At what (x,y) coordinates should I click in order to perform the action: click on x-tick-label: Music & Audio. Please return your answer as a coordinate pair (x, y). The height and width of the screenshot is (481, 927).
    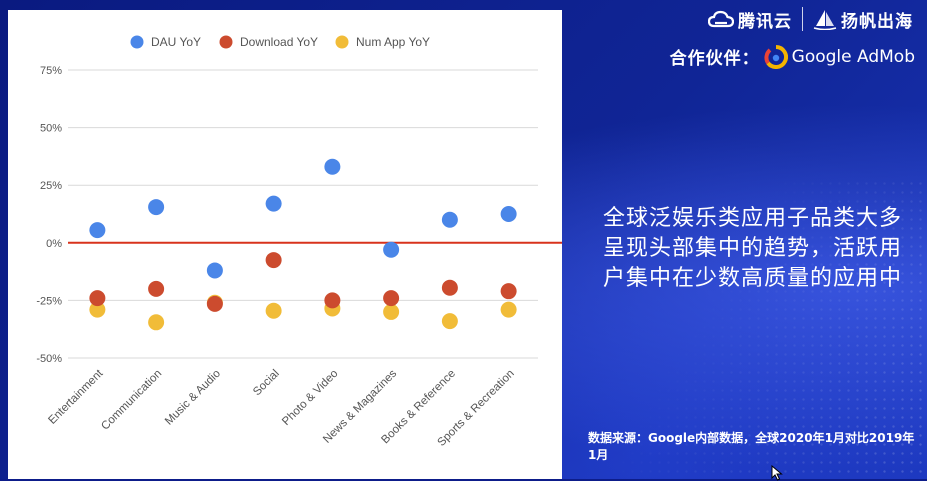
    Looking at the image, I should click on (193, 398).